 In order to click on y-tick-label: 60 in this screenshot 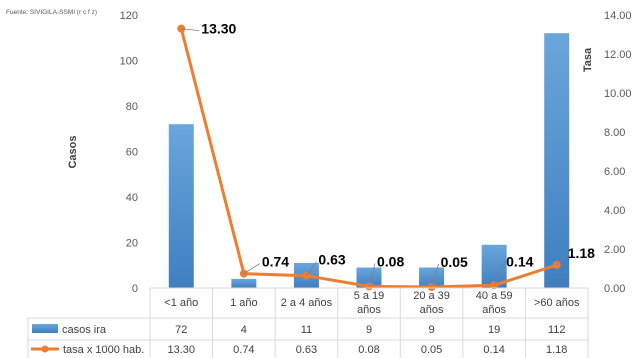, I will do `click(132, 153)`.